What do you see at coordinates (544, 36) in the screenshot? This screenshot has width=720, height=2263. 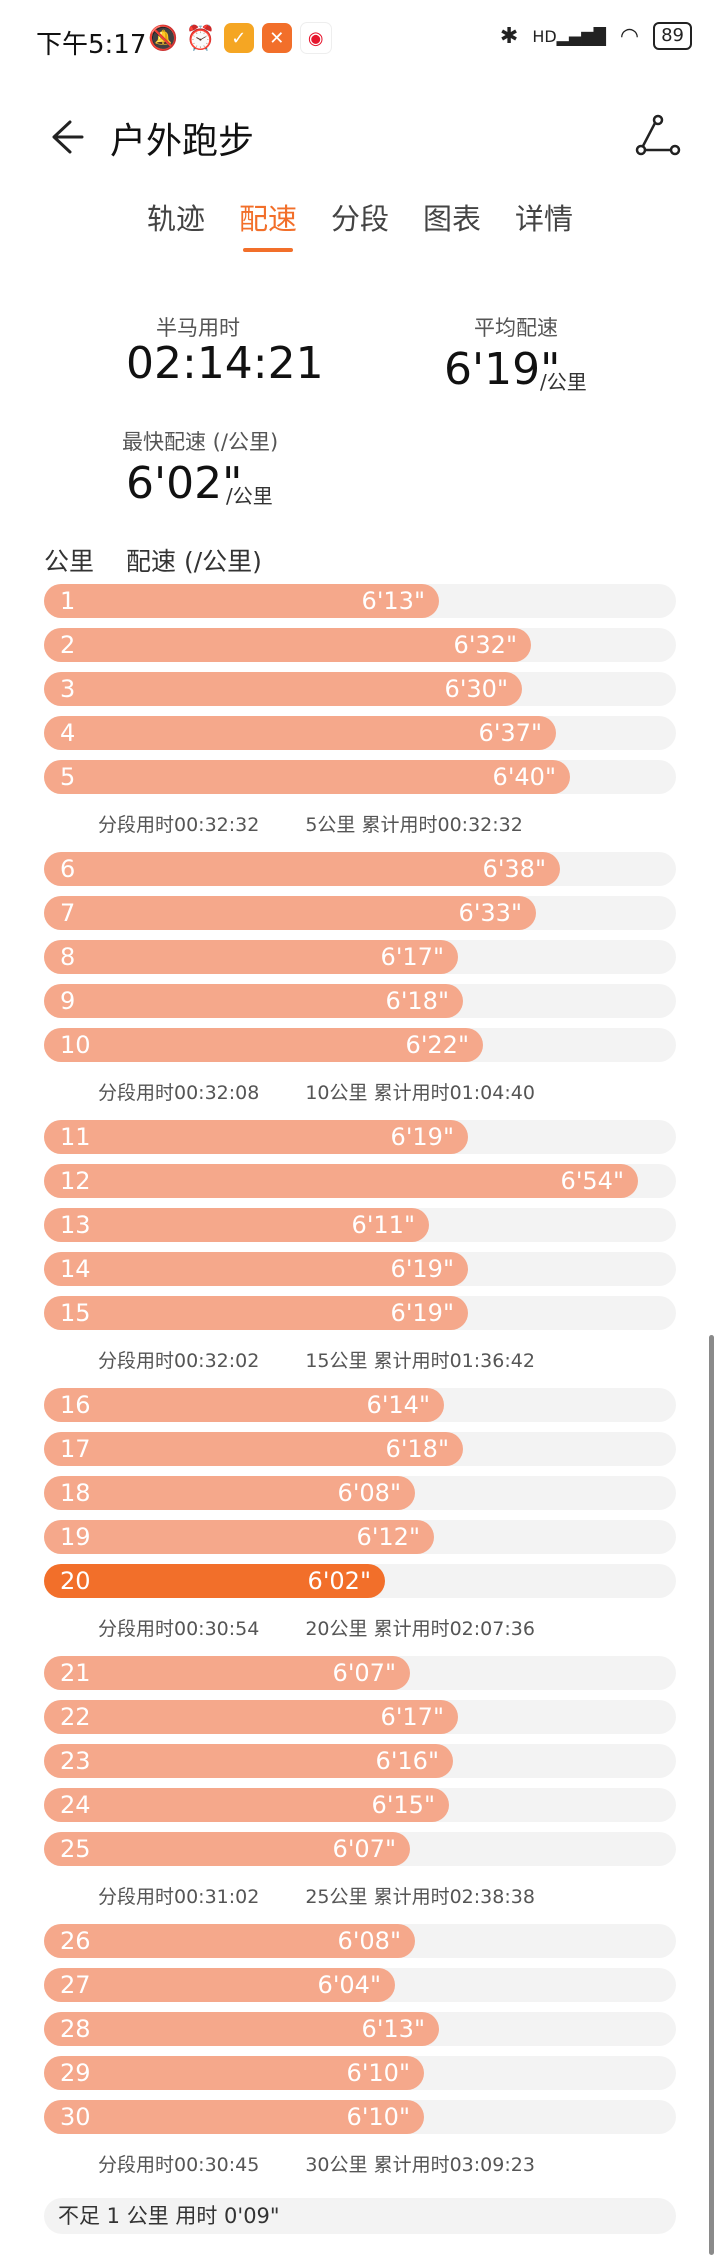 I see `network-type: HD` at bounding box center [544, 36].